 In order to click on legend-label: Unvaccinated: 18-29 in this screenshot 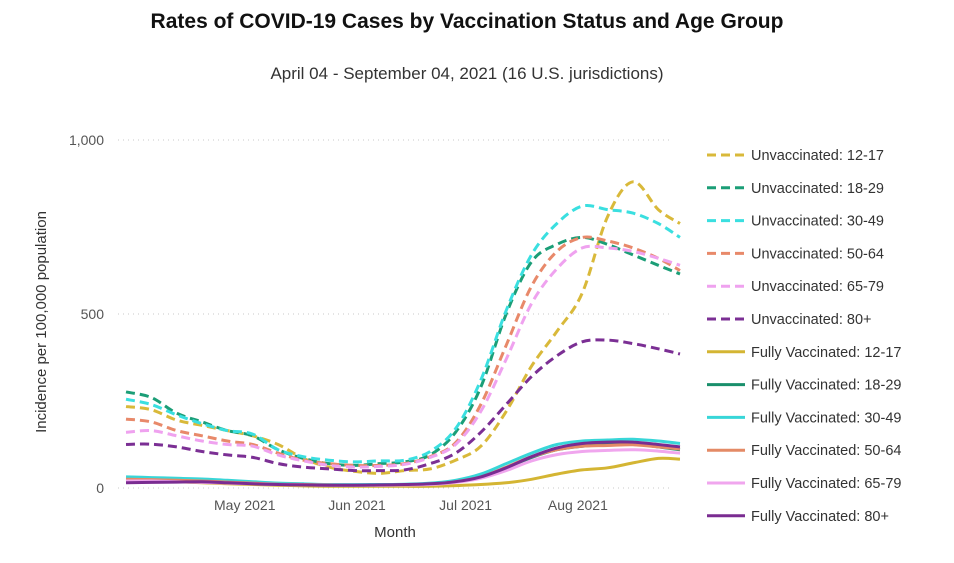, I will do `click(817, 189)`.